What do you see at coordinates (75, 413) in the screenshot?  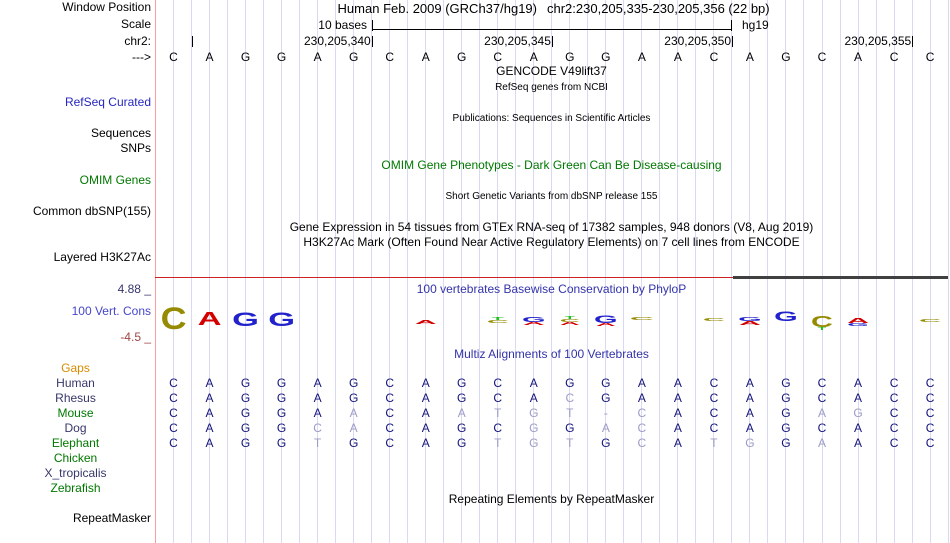 I see `species-label-mouse: Mouse` at bounding box center [75, 413].